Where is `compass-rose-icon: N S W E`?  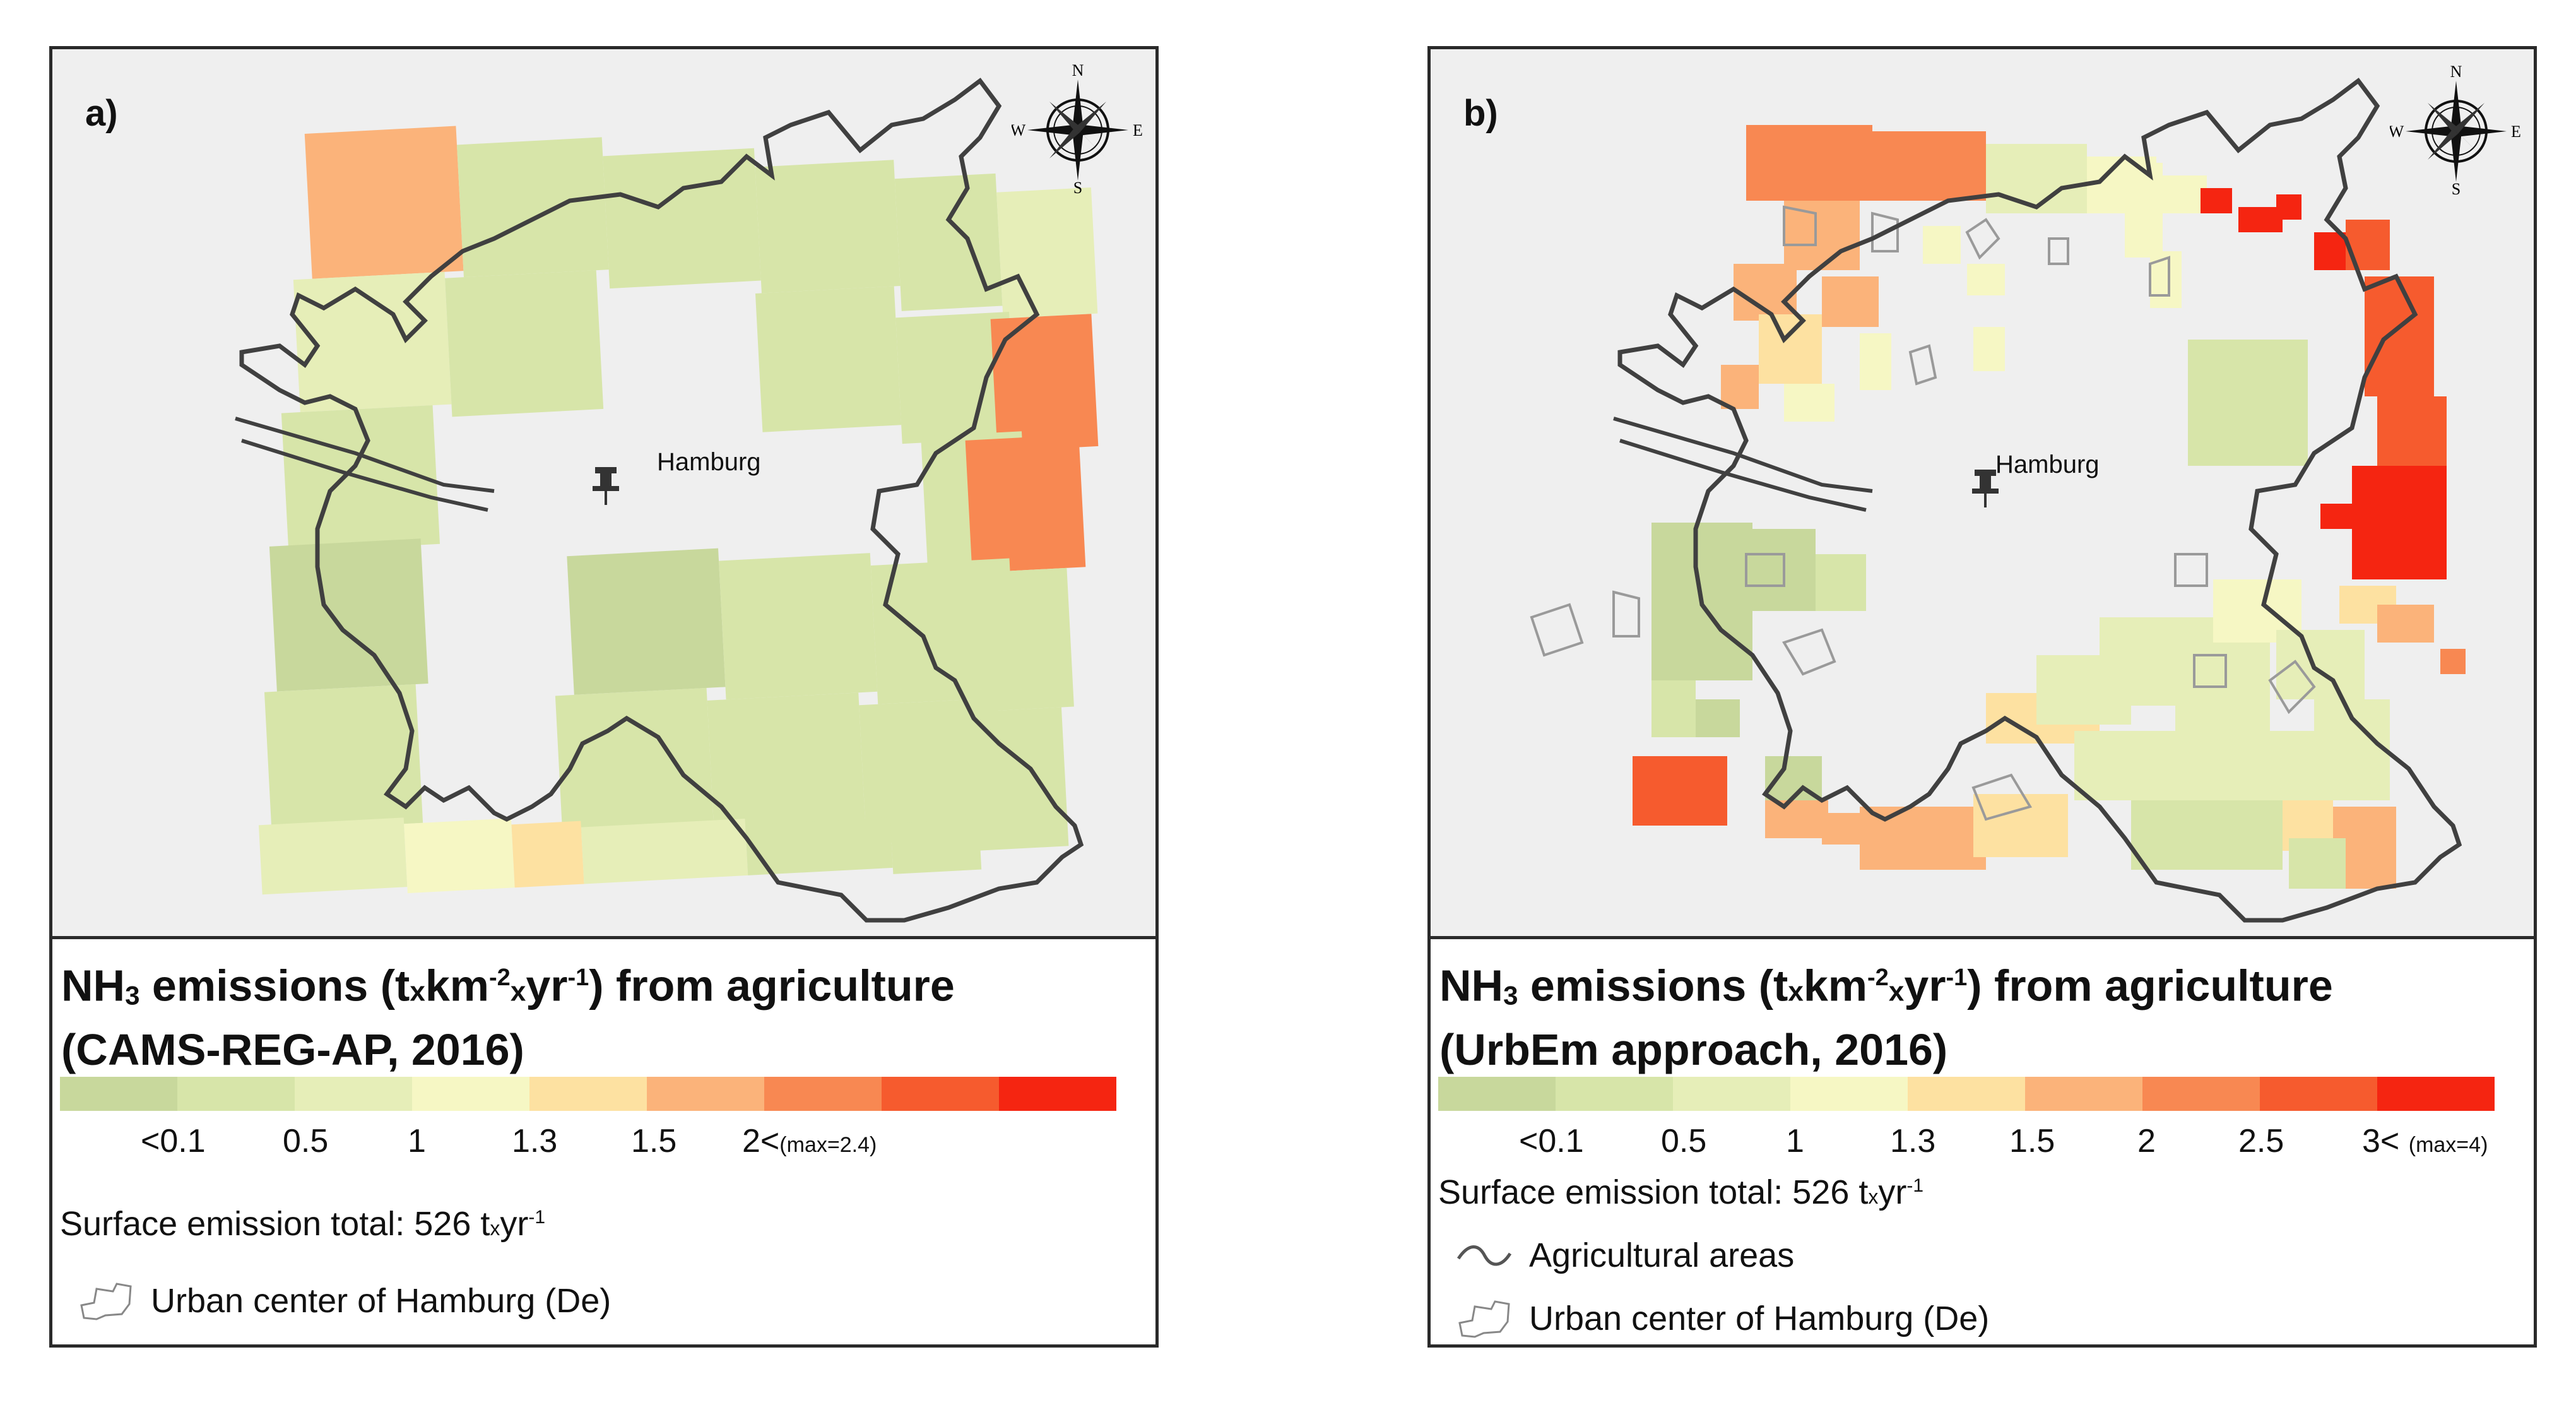
compass-rose-icon: N S W E is located at coordinates (2455, 130).